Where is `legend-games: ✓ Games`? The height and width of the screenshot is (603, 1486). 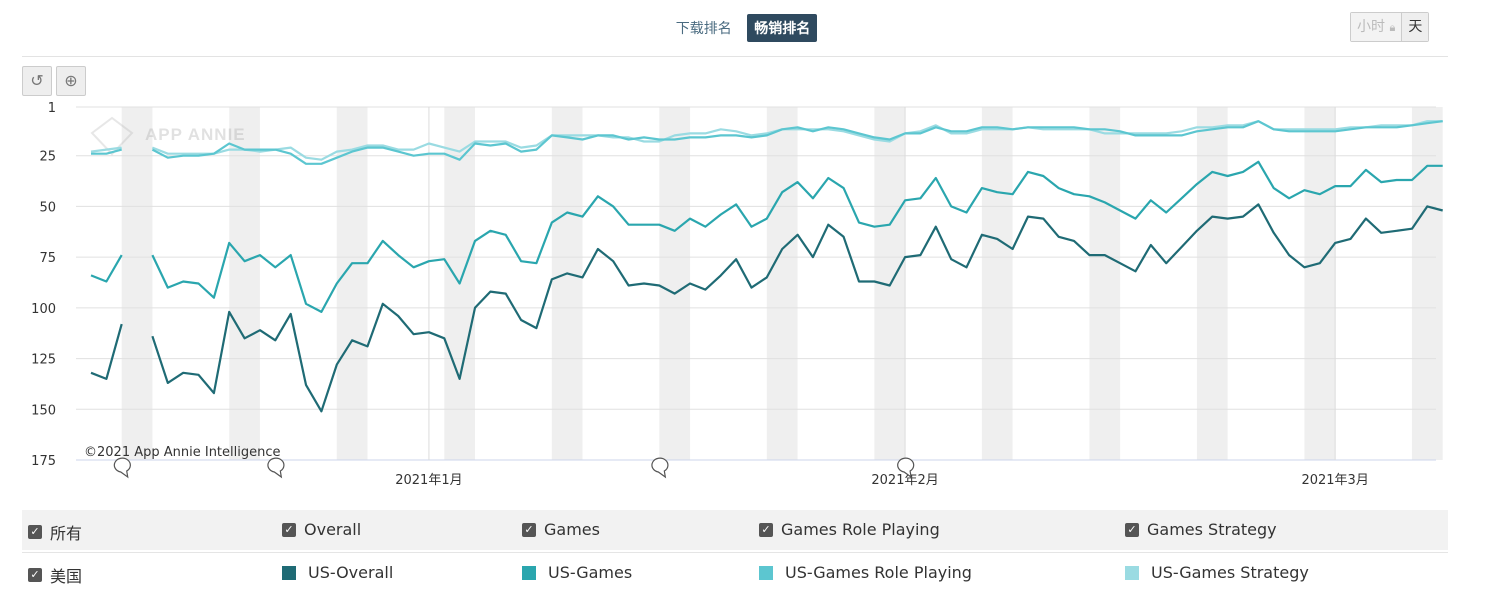 legend-games: ✓ Games is located at coordinates (561, 529).